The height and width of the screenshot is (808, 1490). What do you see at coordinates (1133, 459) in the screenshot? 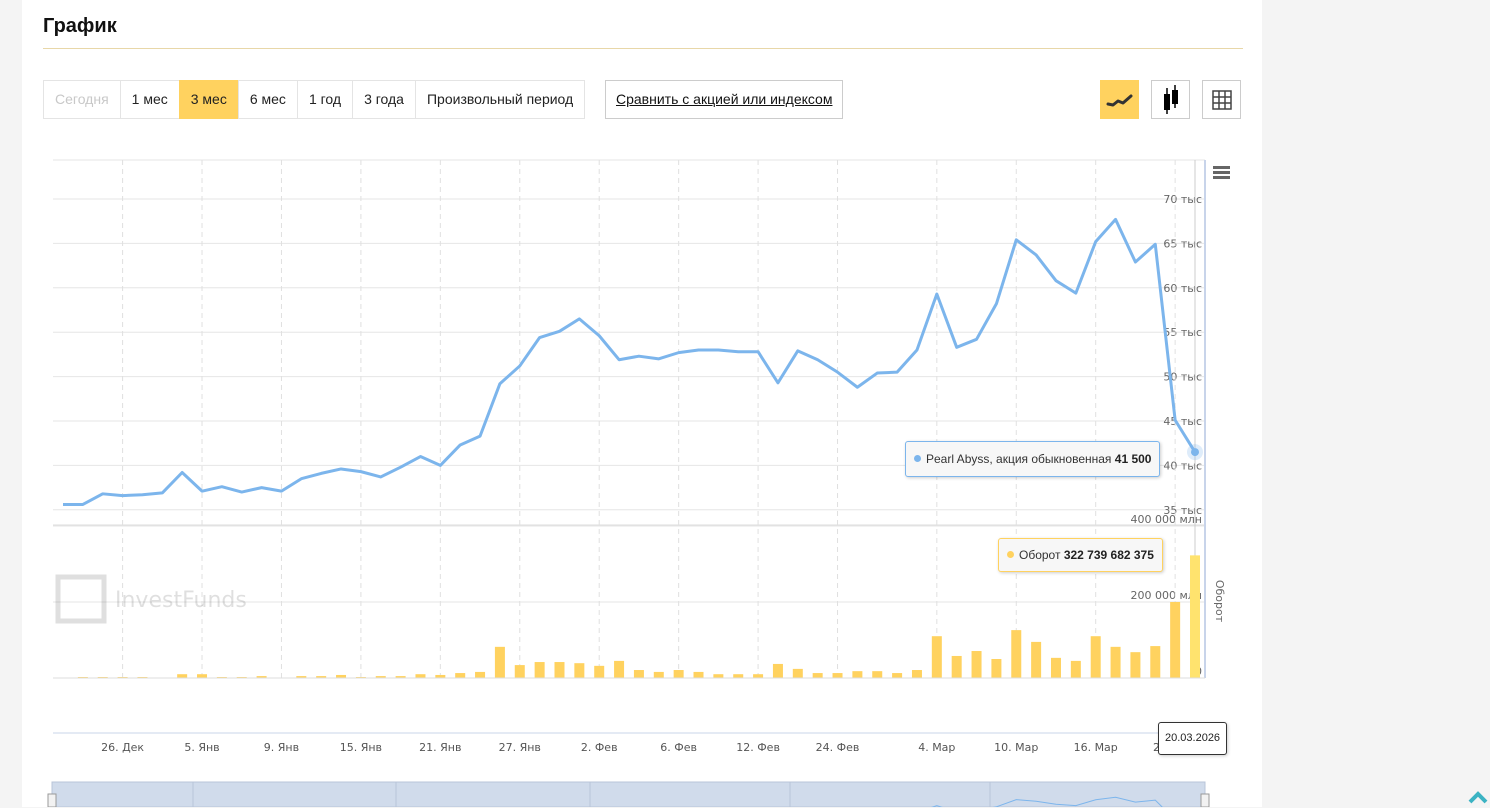
I see `tooltip-value: 41 500` at bounding box center [1133, 459].